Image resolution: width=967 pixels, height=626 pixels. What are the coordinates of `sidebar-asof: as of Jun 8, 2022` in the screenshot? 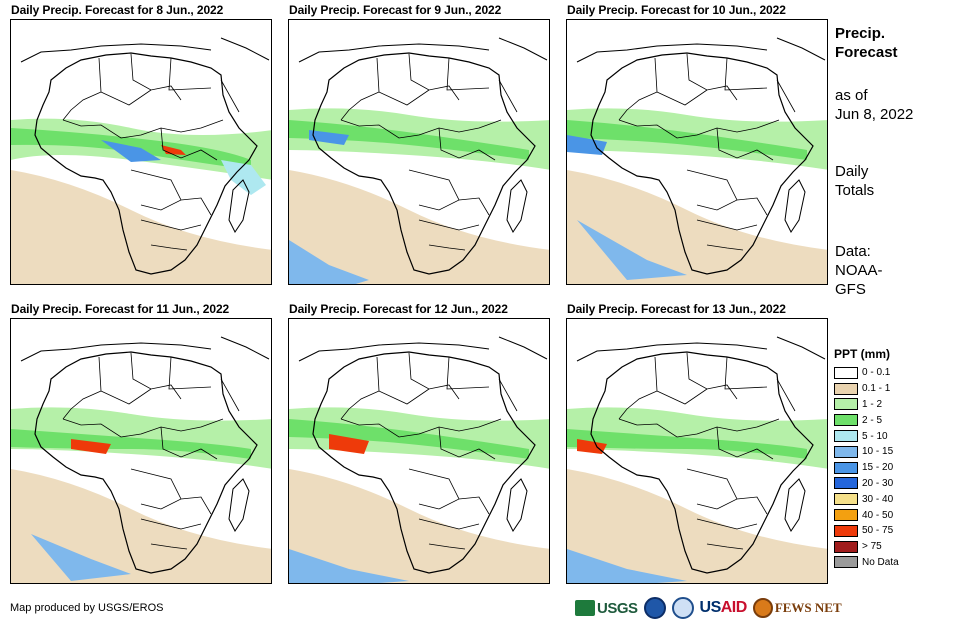 It's located at (874, 105).